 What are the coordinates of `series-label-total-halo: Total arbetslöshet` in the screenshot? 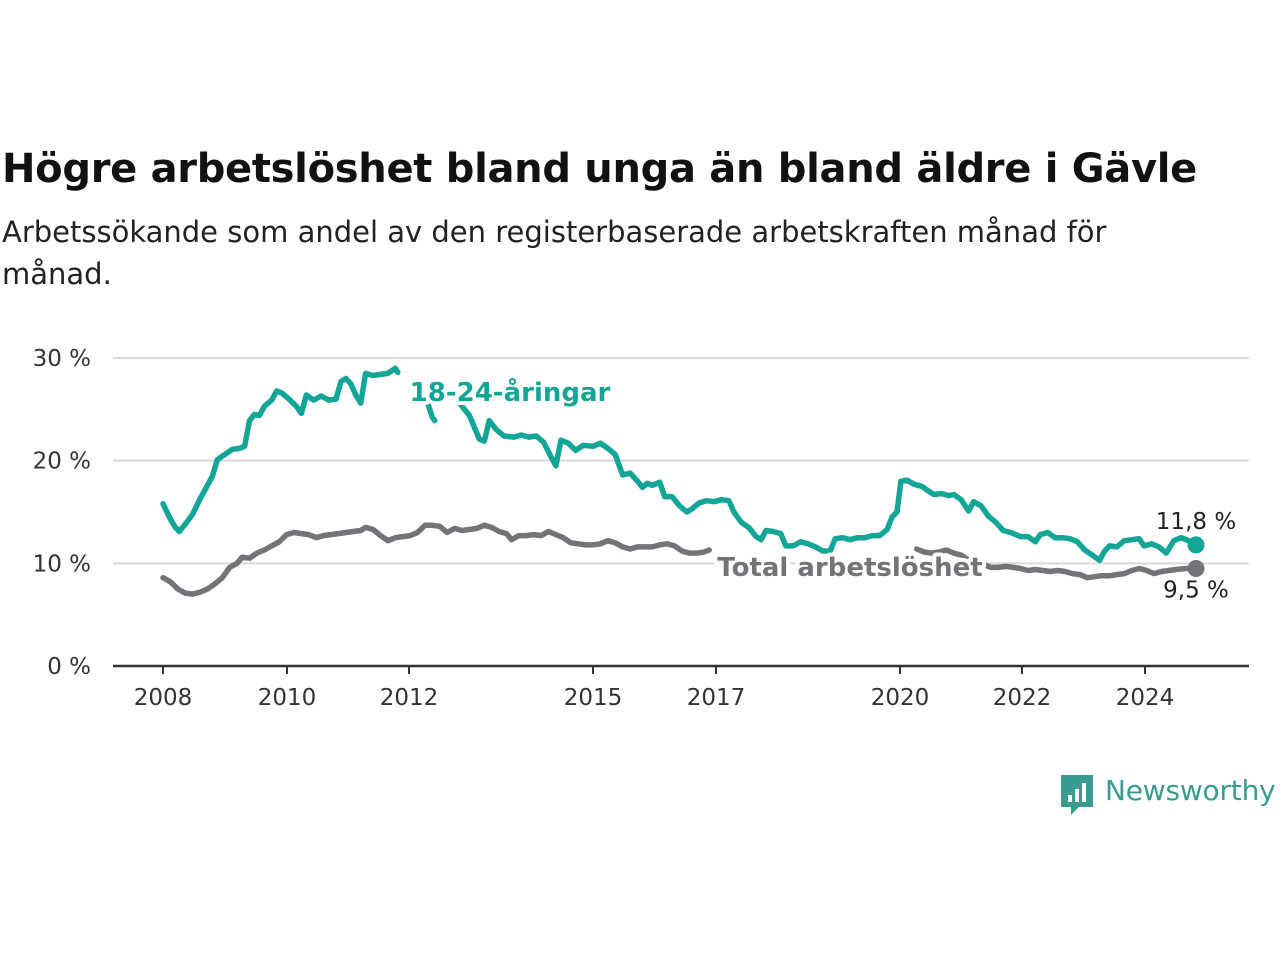 It's located at (849, 568).